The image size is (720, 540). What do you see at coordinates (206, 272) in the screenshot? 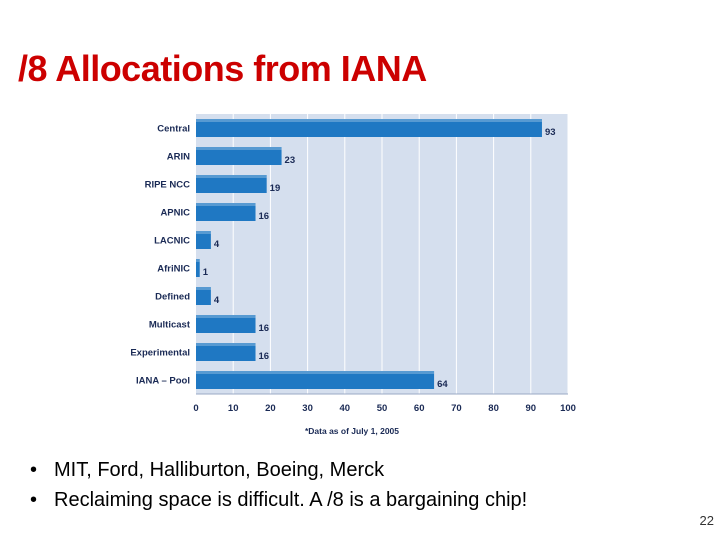
I see `value-label: 1` at bounding box center [206, 272].